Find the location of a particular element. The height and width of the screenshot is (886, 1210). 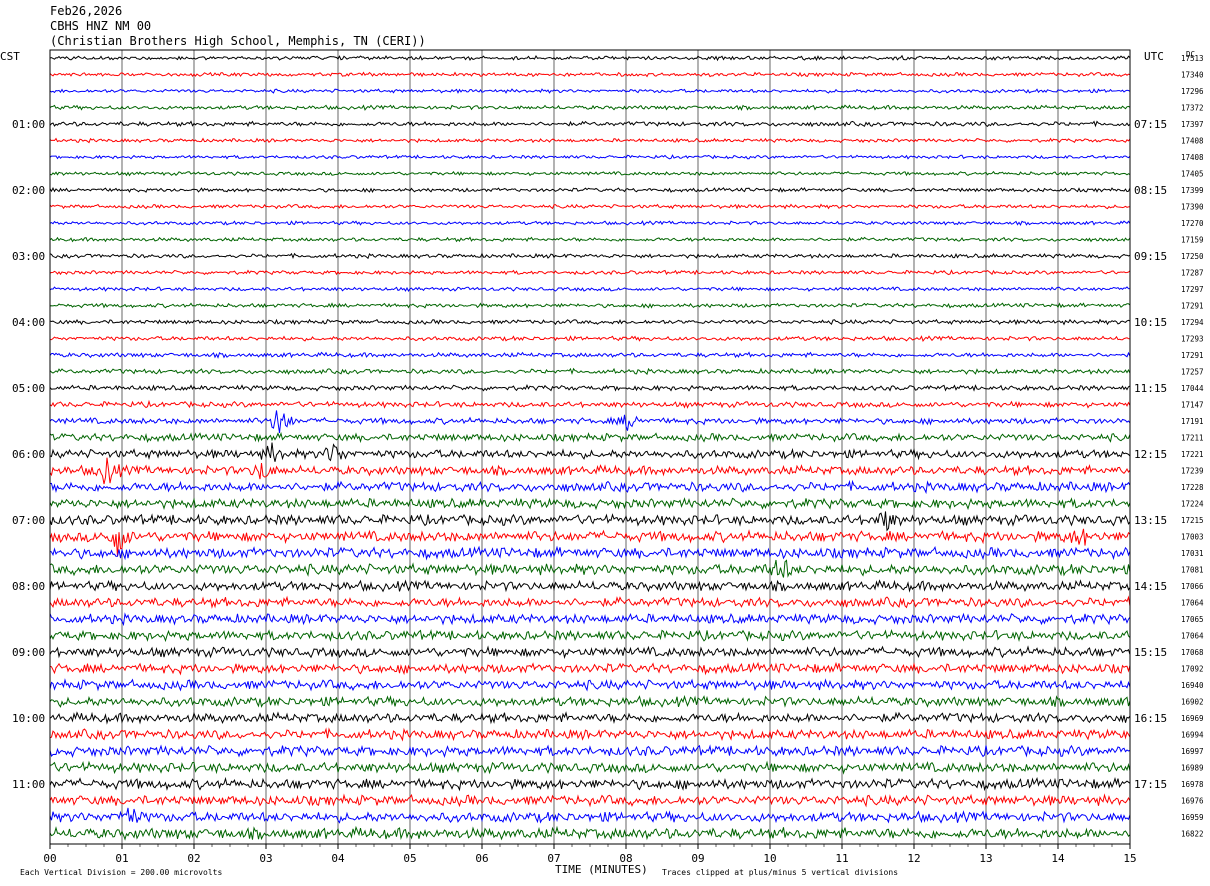

left-hour-label-6: 07:00 is located at coordinates (28, 520).